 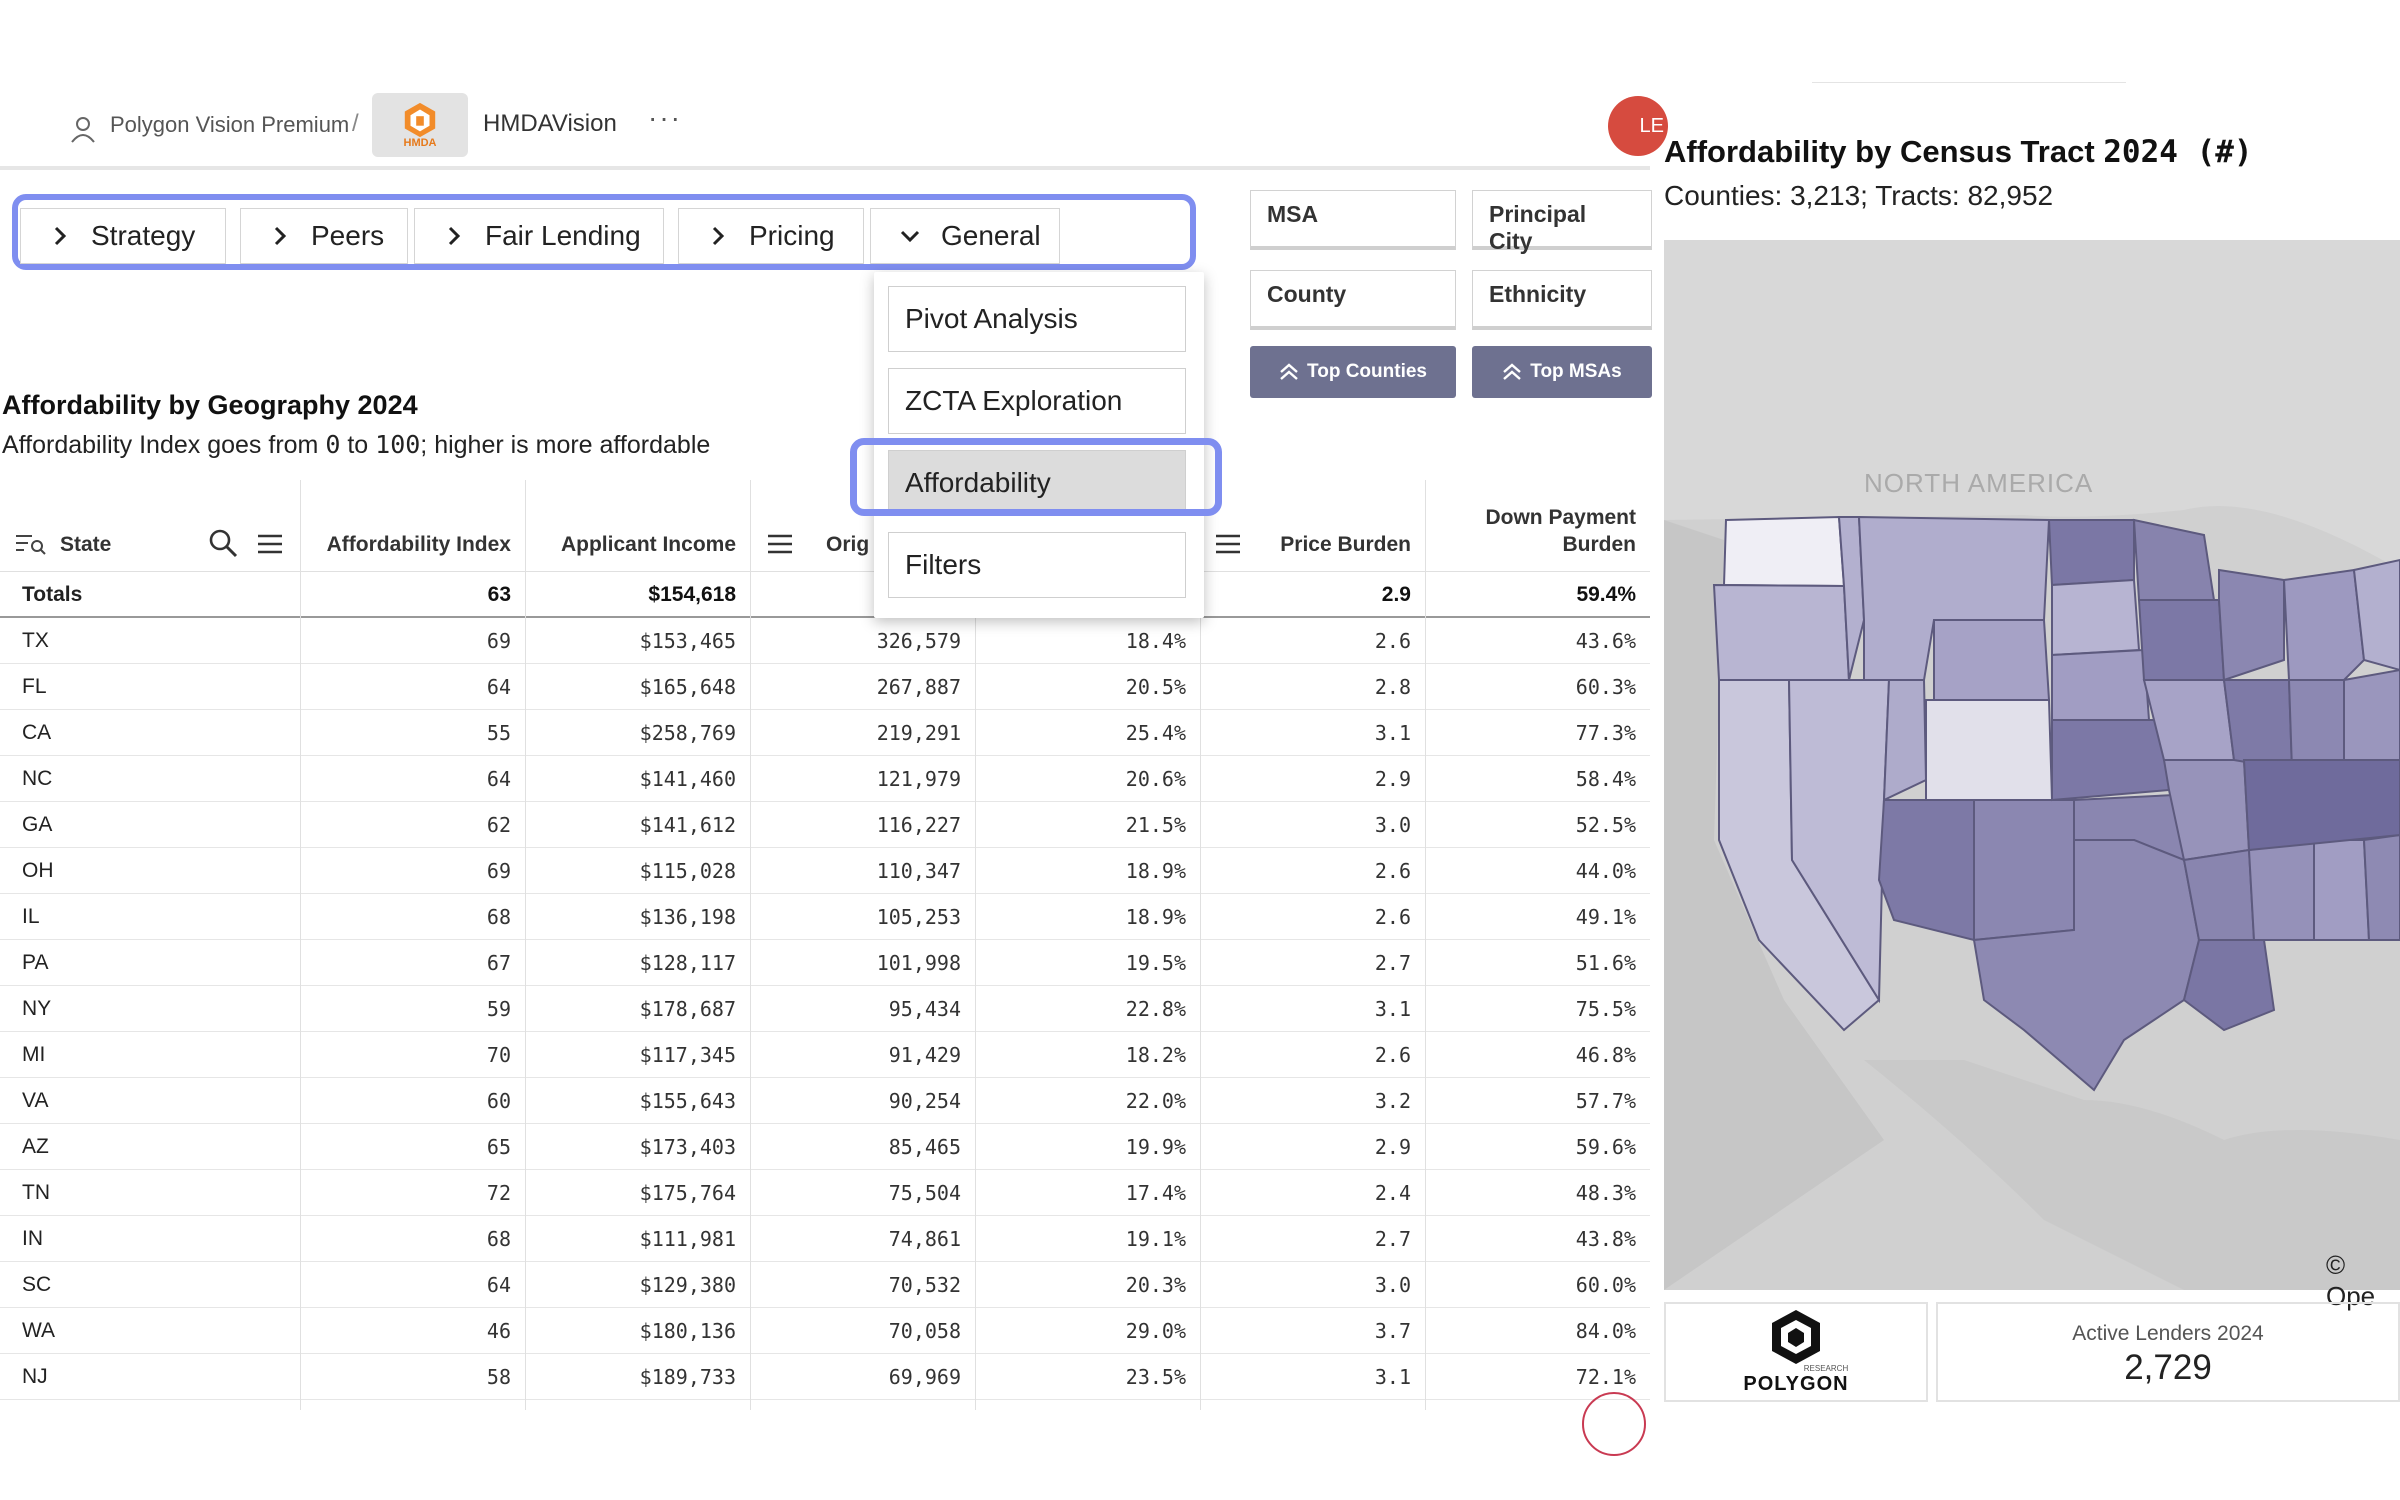 I want to click on table-row: CA 55 $258,769 219,291 25.4% 3.1 77.3%, so click(x=825, y=733).